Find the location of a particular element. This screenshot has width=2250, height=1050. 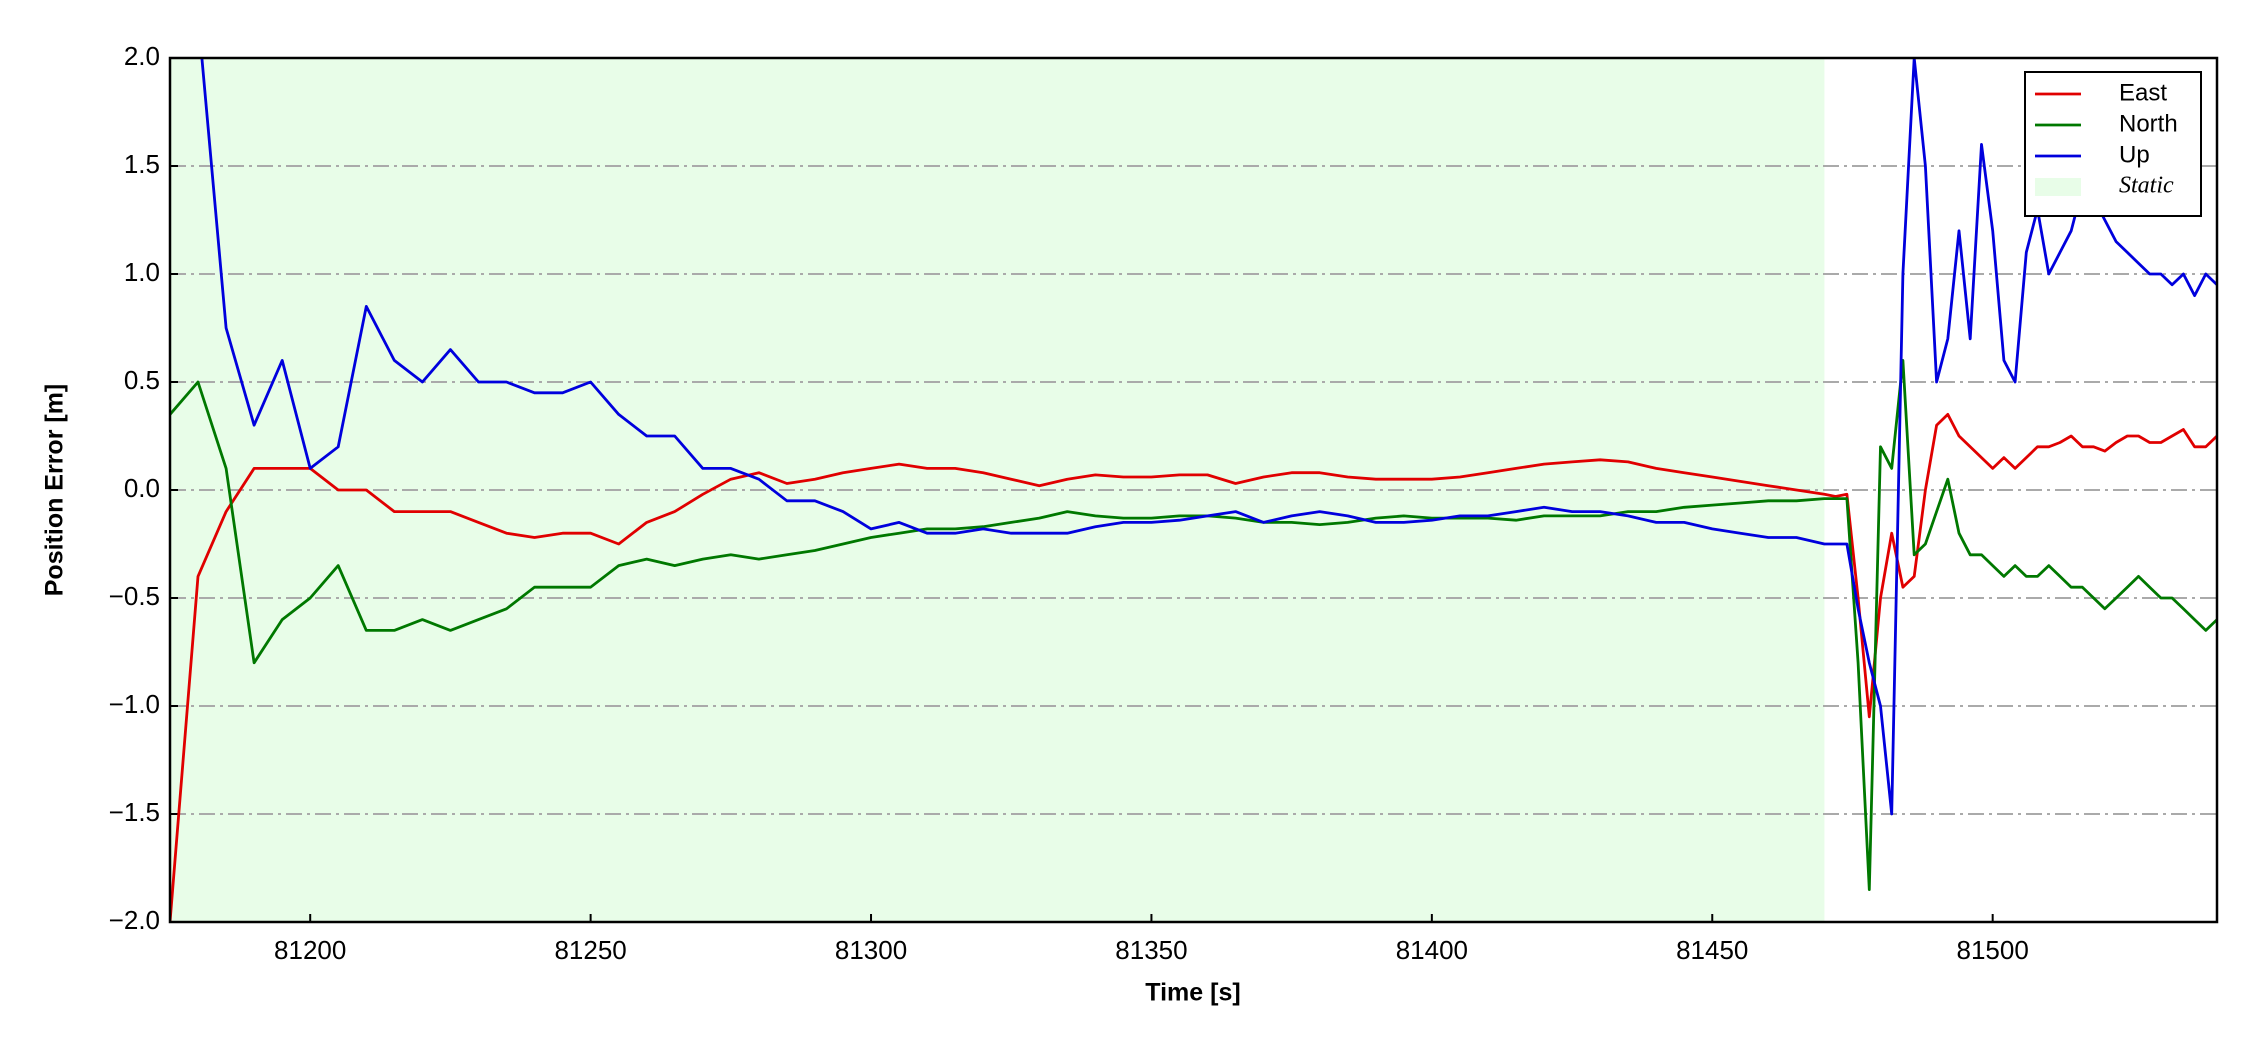

y-tick-label: 2.0 is located at coordinates (142, 56).